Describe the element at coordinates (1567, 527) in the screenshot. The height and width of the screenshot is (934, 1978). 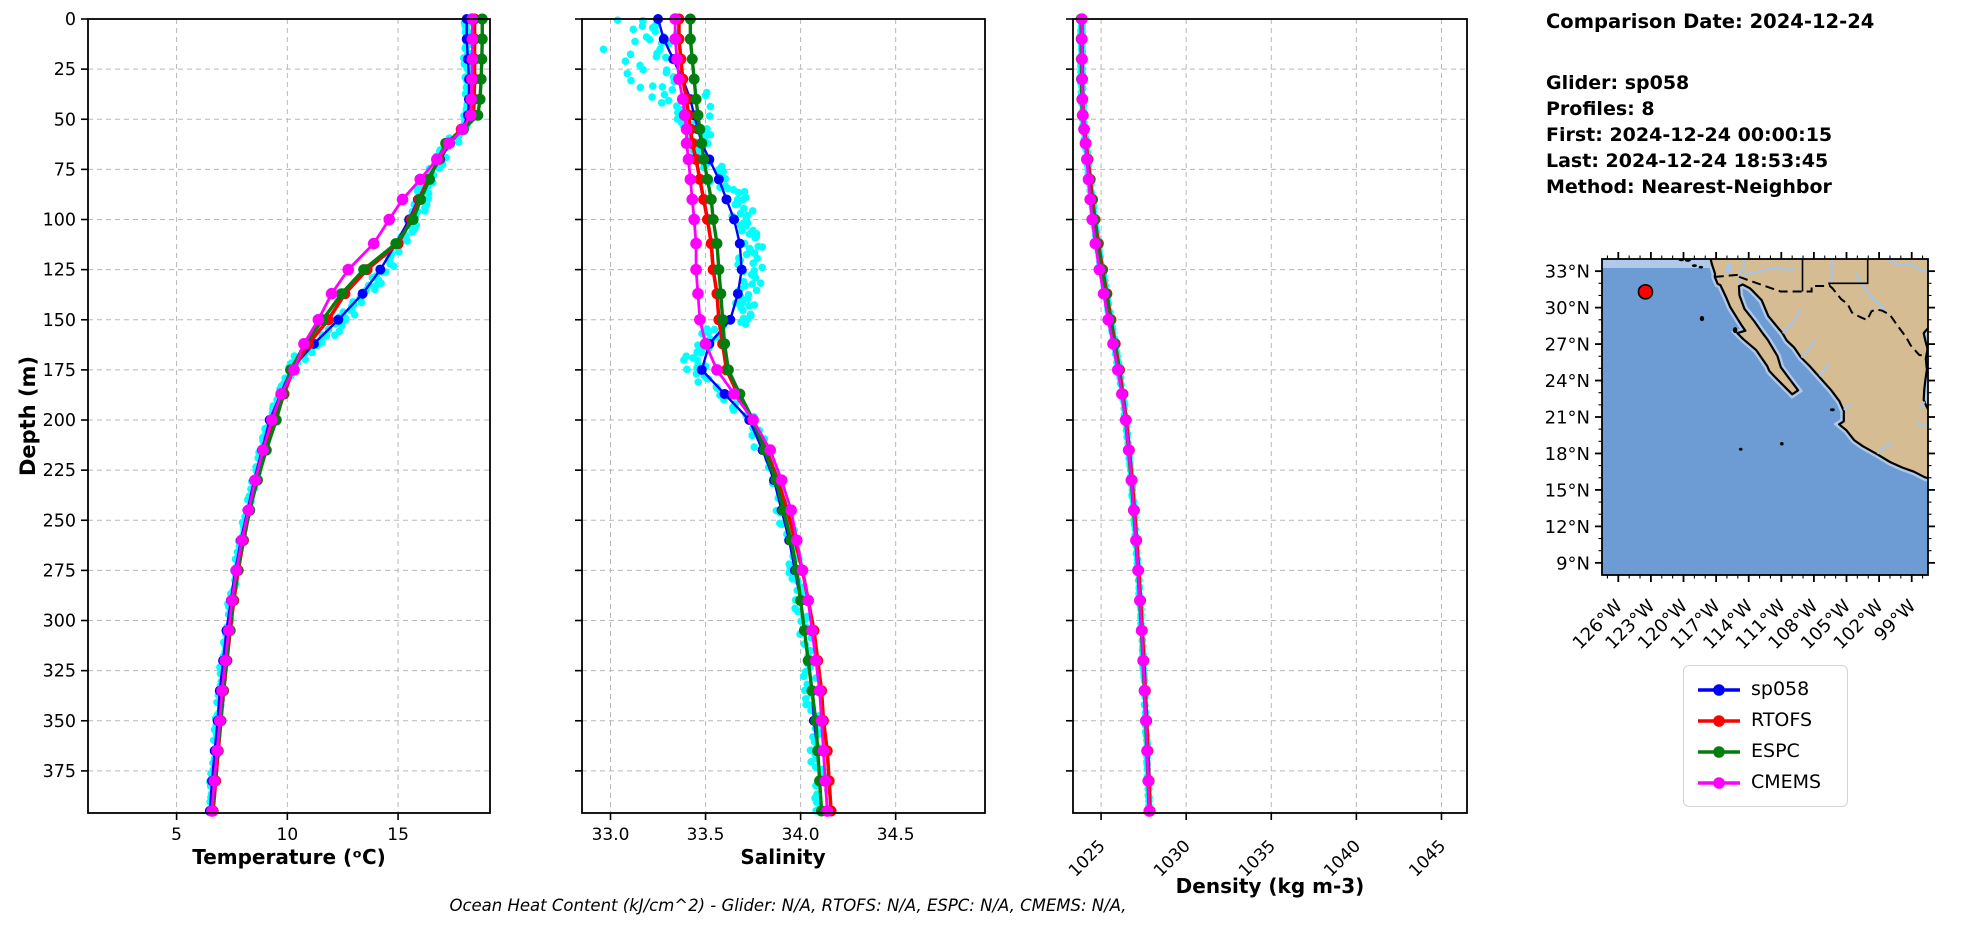
I see `map-lat-tick-label: 12°N` at that location.